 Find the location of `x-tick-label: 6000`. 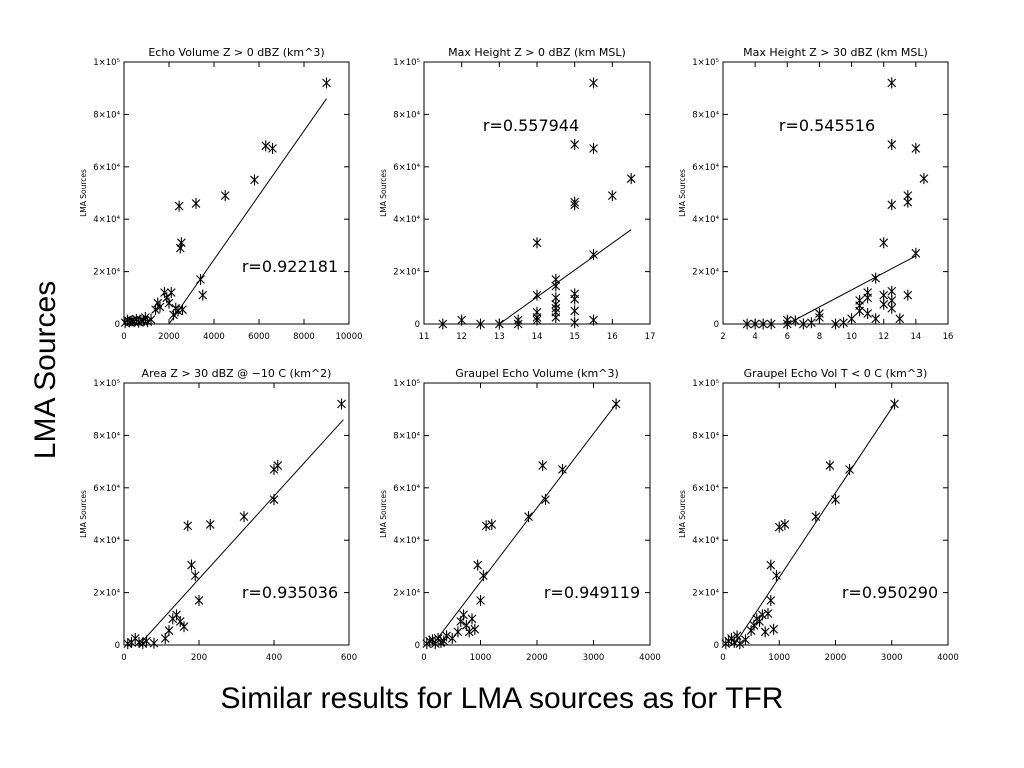

x-tick-label: 6000 is located at coordinates (259, 337).